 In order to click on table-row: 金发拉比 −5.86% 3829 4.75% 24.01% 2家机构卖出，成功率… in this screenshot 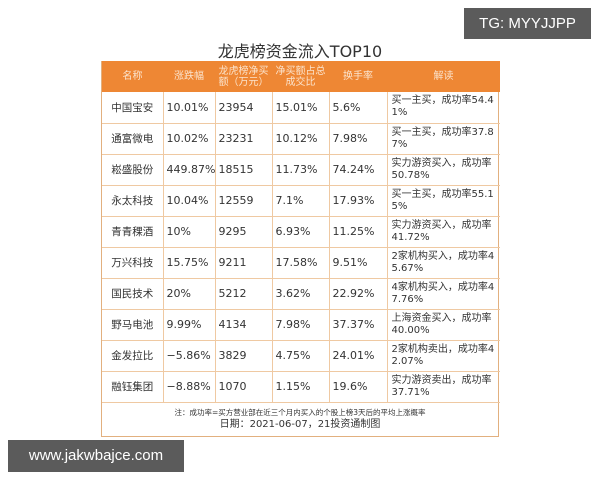, I will do `click(301, 355)`.